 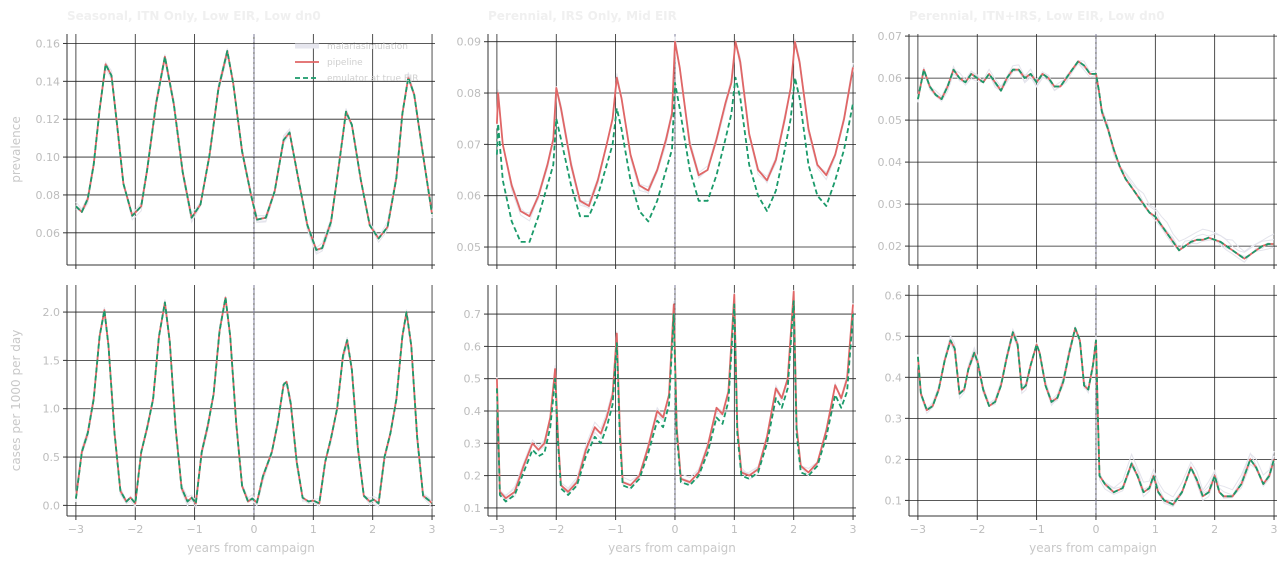 I want to click on xtick-label-p23-3: 0, so click(x=1095, y=529).